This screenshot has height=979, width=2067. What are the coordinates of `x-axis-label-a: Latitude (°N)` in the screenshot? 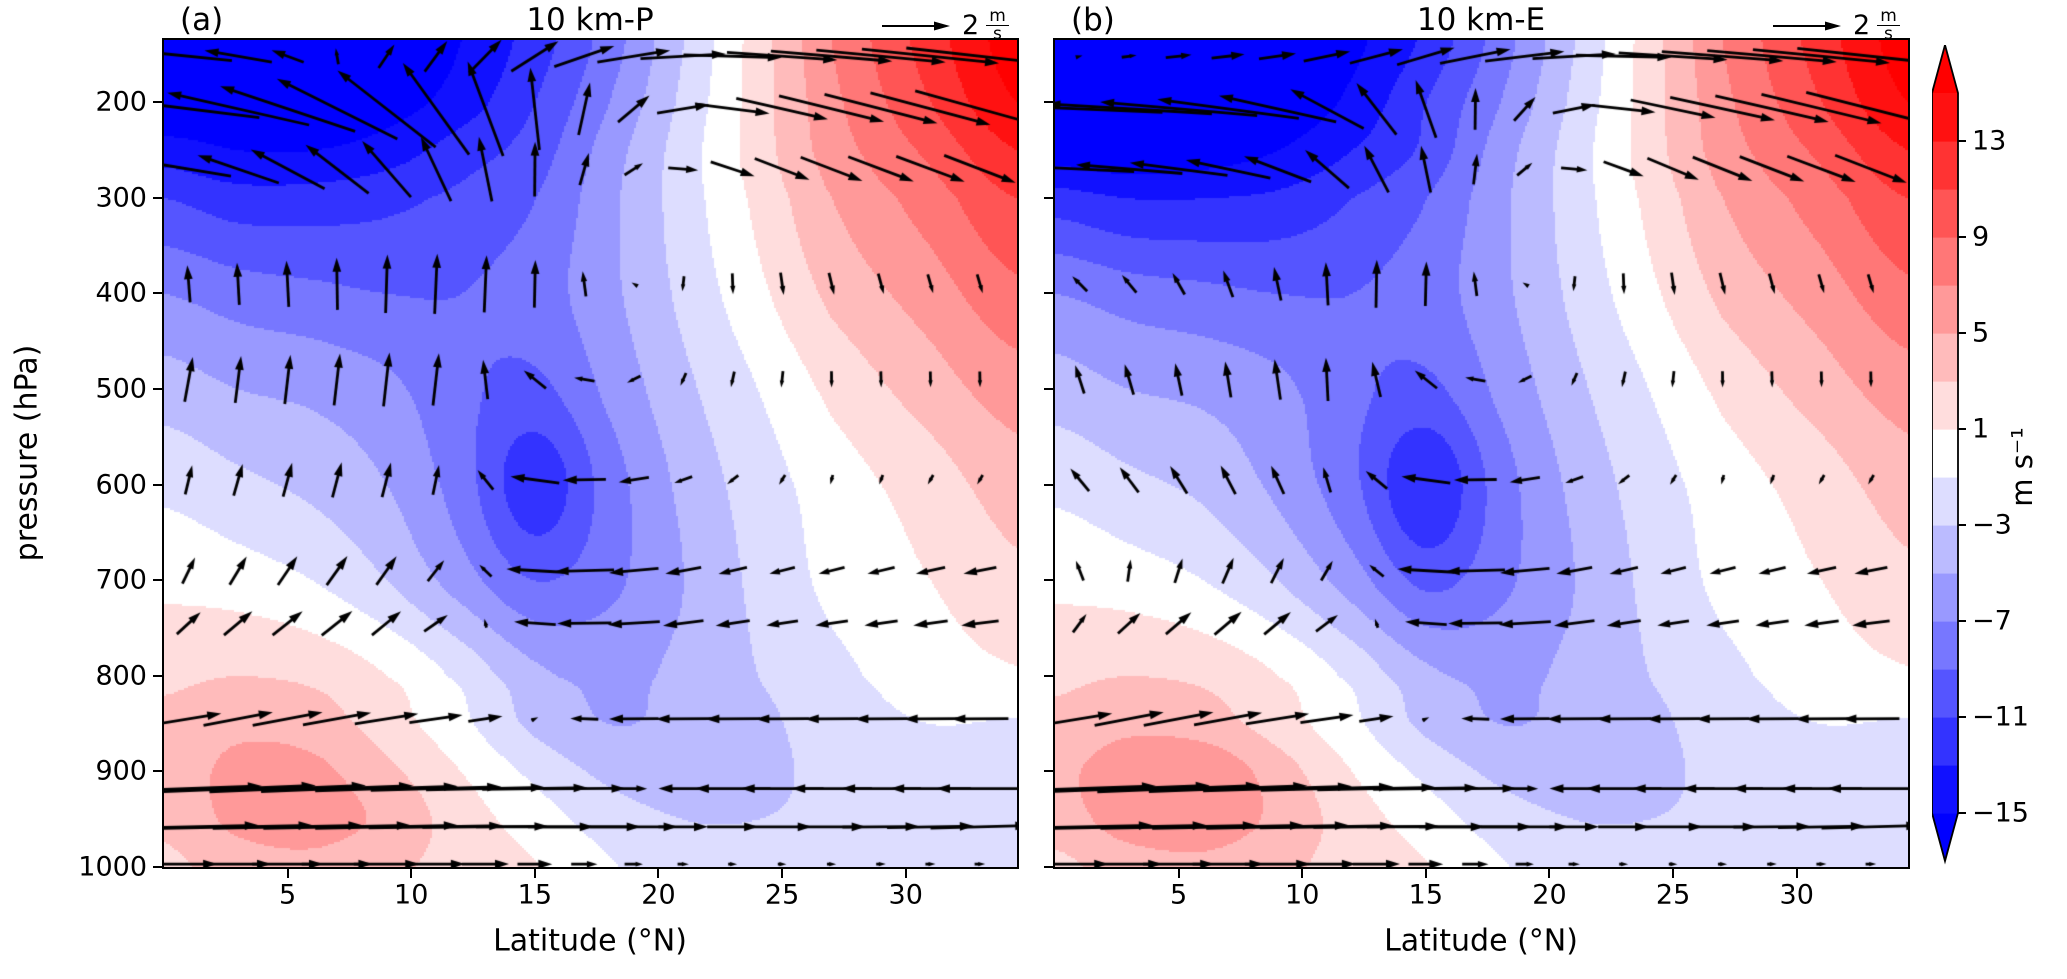 It's located at (590, 941).